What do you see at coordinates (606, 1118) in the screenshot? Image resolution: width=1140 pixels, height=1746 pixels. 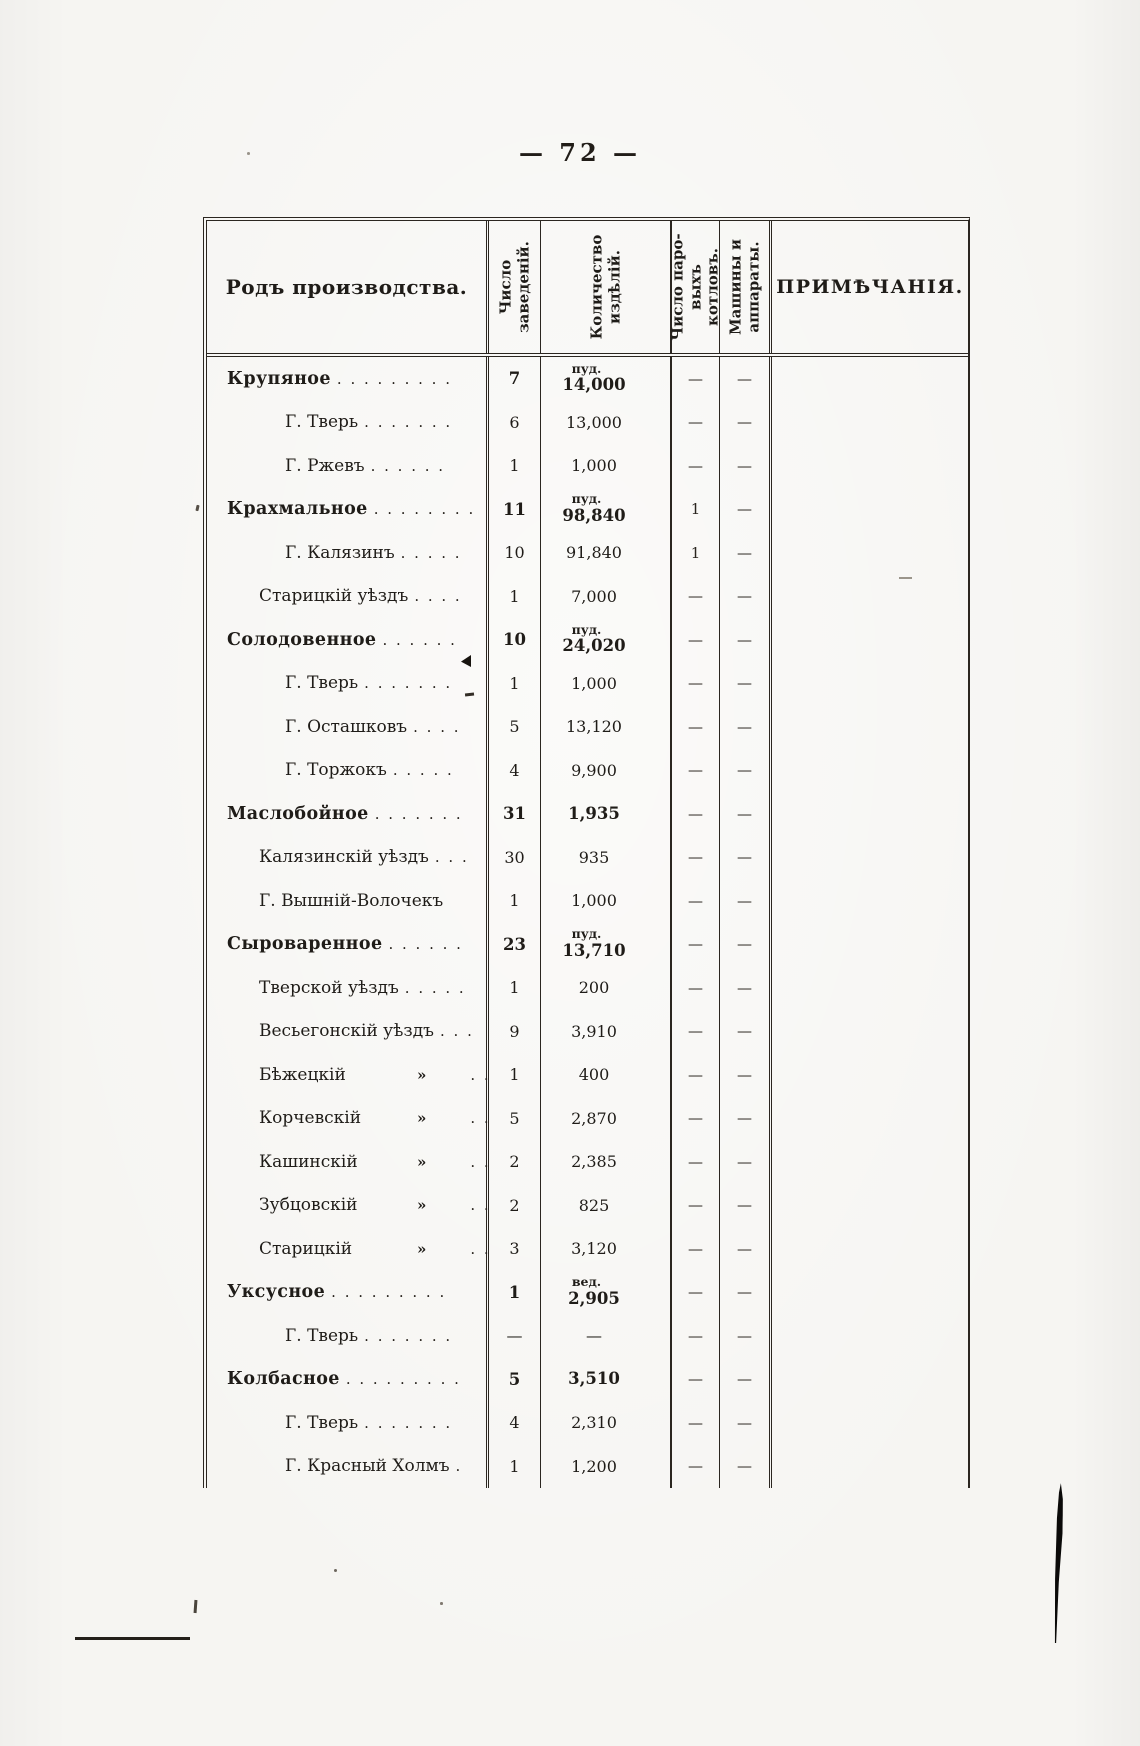 I see `product-quantity-cell: 2,870` at bounding box center [606, 1118].